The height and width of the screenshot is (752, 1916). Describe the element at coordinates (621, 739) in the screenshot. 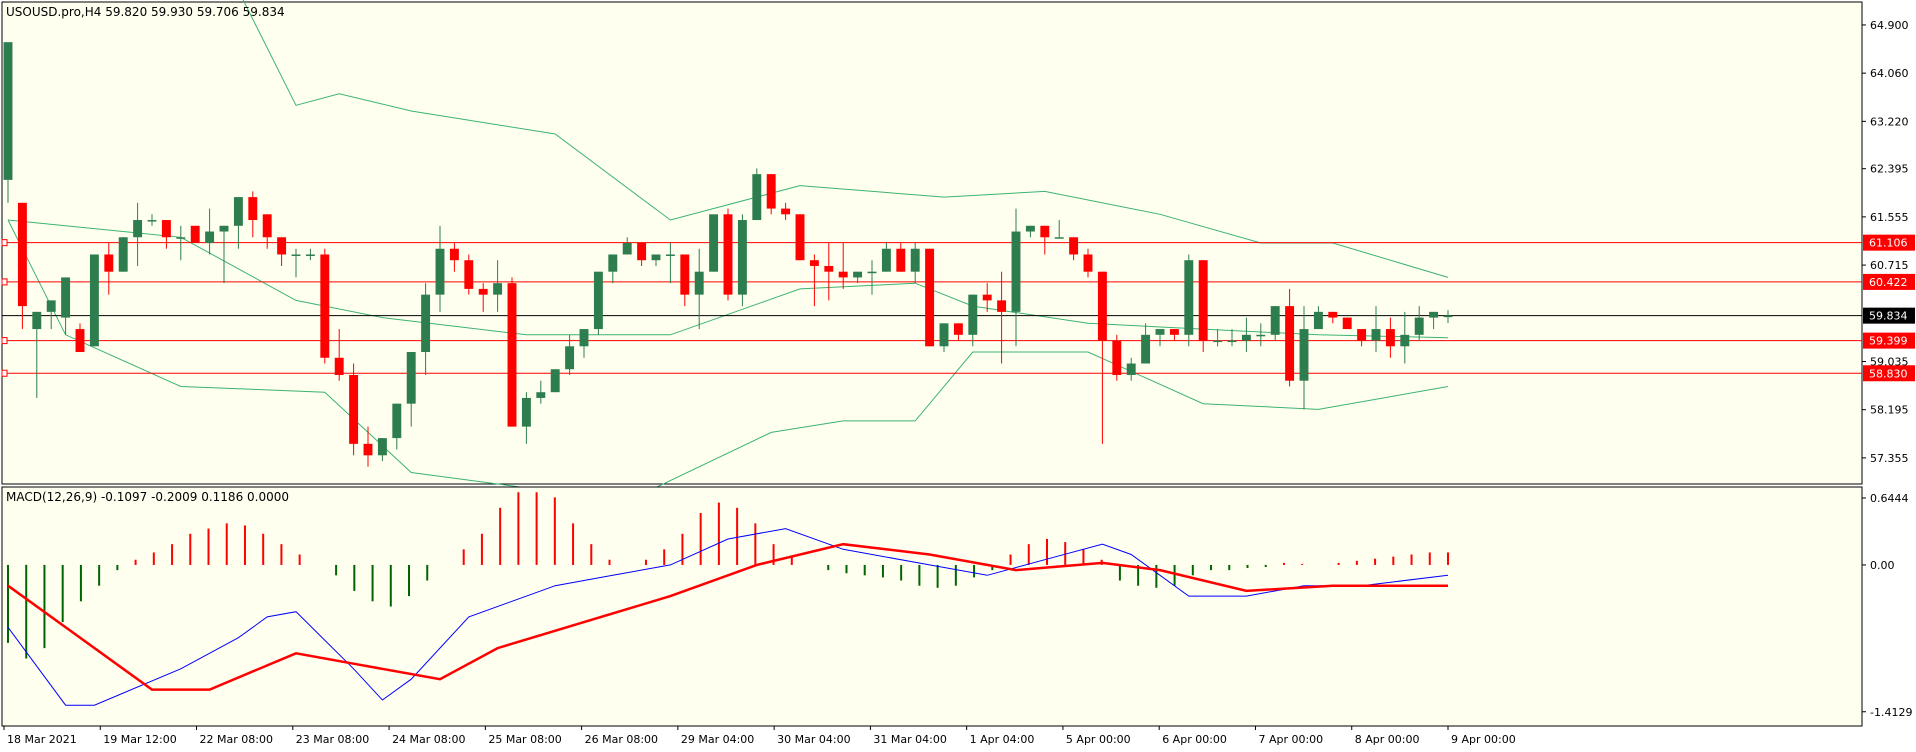

I see `time-tick-label: 26 Mar 08:00` at that location.